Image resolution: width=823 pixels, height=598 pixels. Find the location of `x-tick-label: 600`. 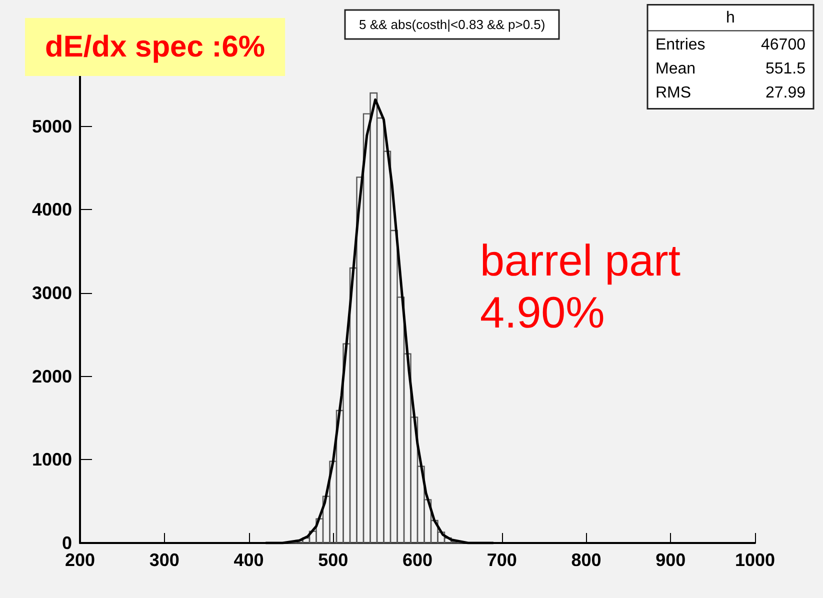

x-tick-label: 600 is located at coordinates (417, 560).